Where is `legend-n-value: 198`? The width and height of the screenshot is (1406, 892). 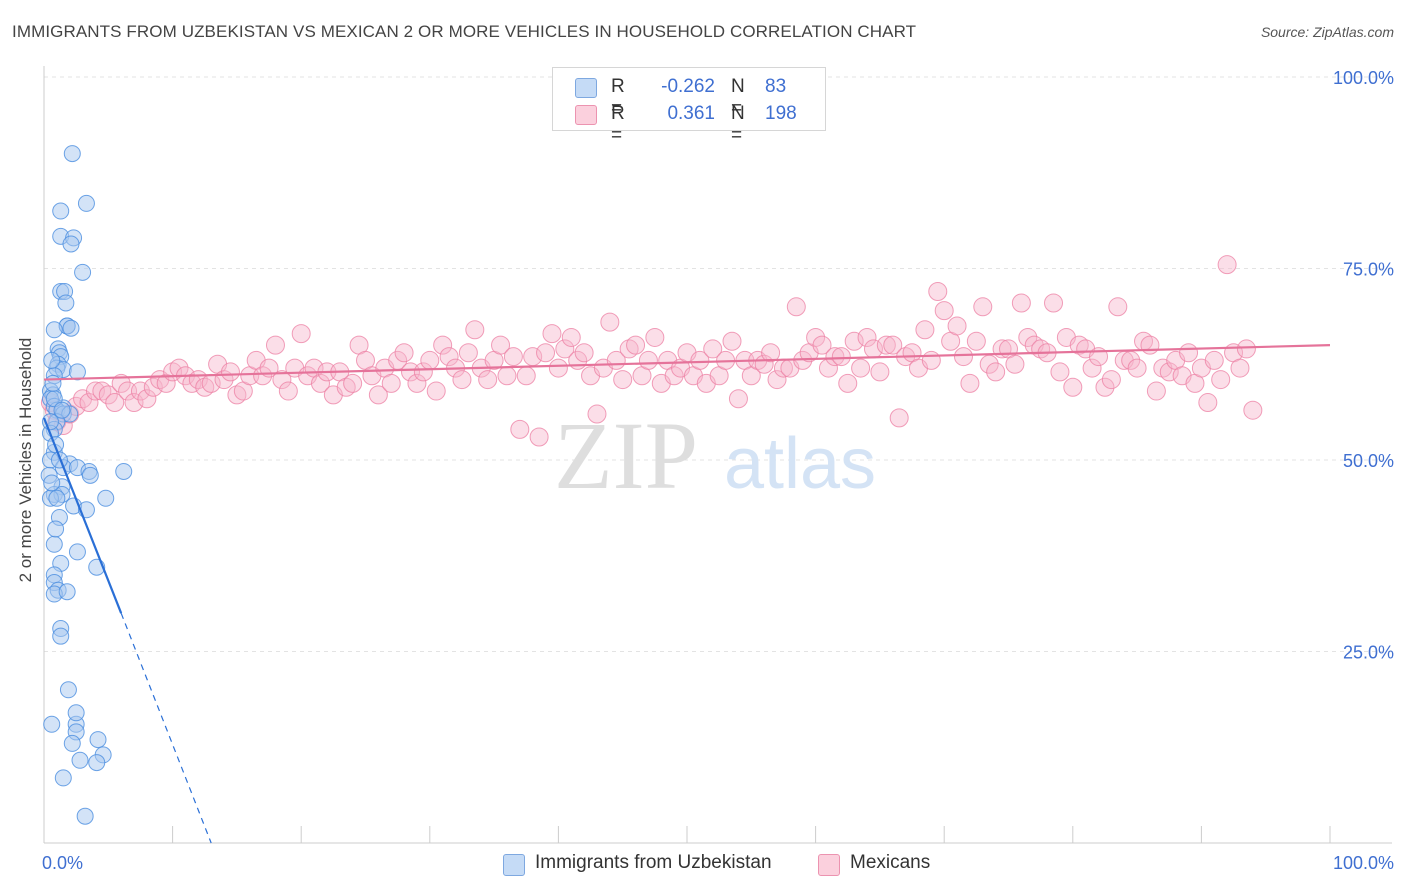 legend-n-value: 198 is located at coordinates (781, 113).